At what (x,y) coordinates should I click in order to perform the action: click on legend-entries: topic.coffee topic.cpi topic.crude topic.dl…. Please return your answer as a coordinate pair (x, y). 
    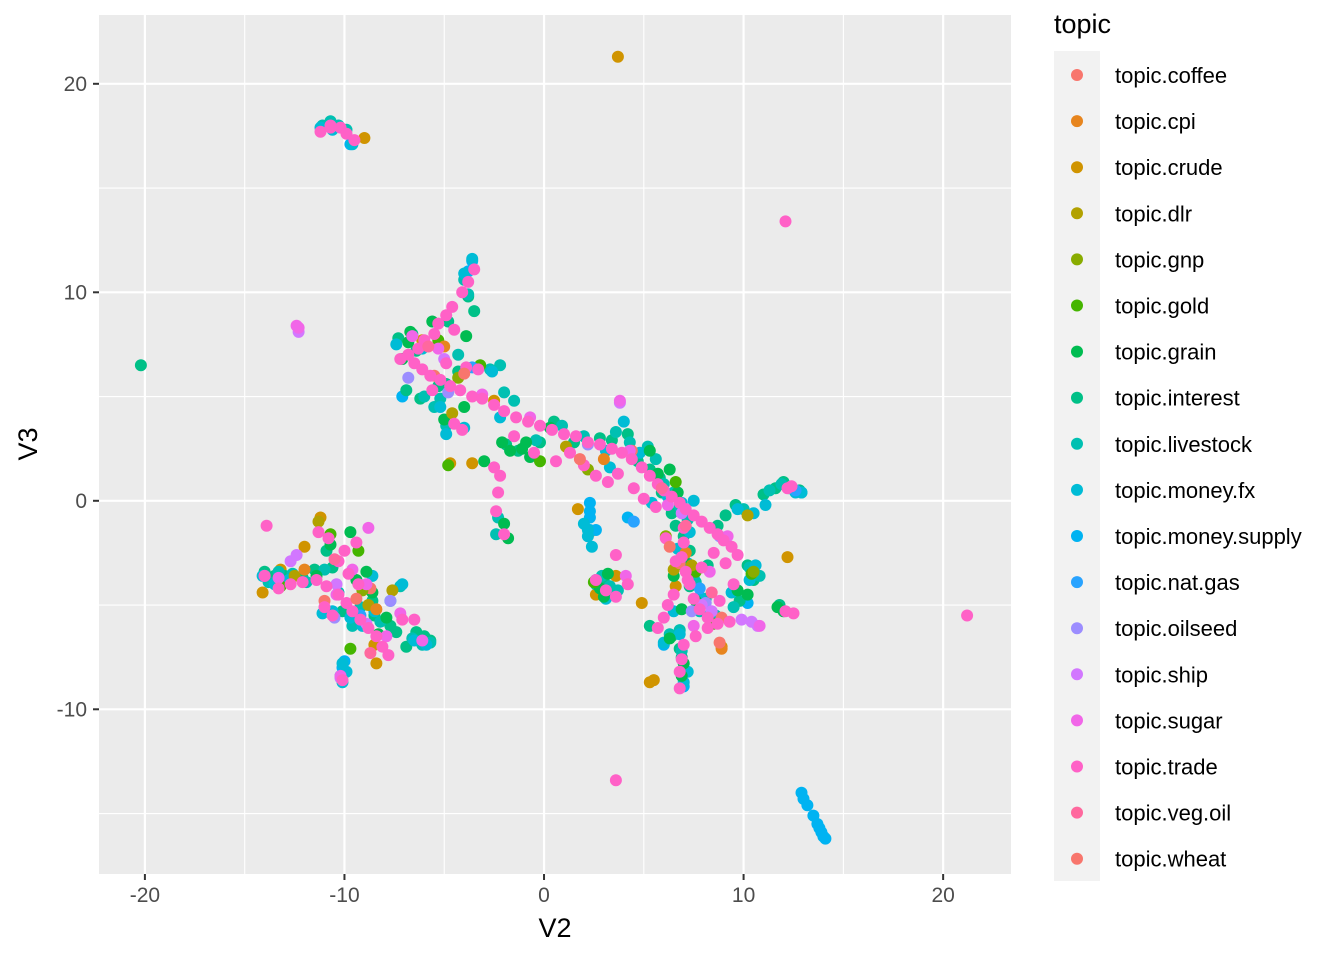
    Looking at the image, I should click on (1186, 467).